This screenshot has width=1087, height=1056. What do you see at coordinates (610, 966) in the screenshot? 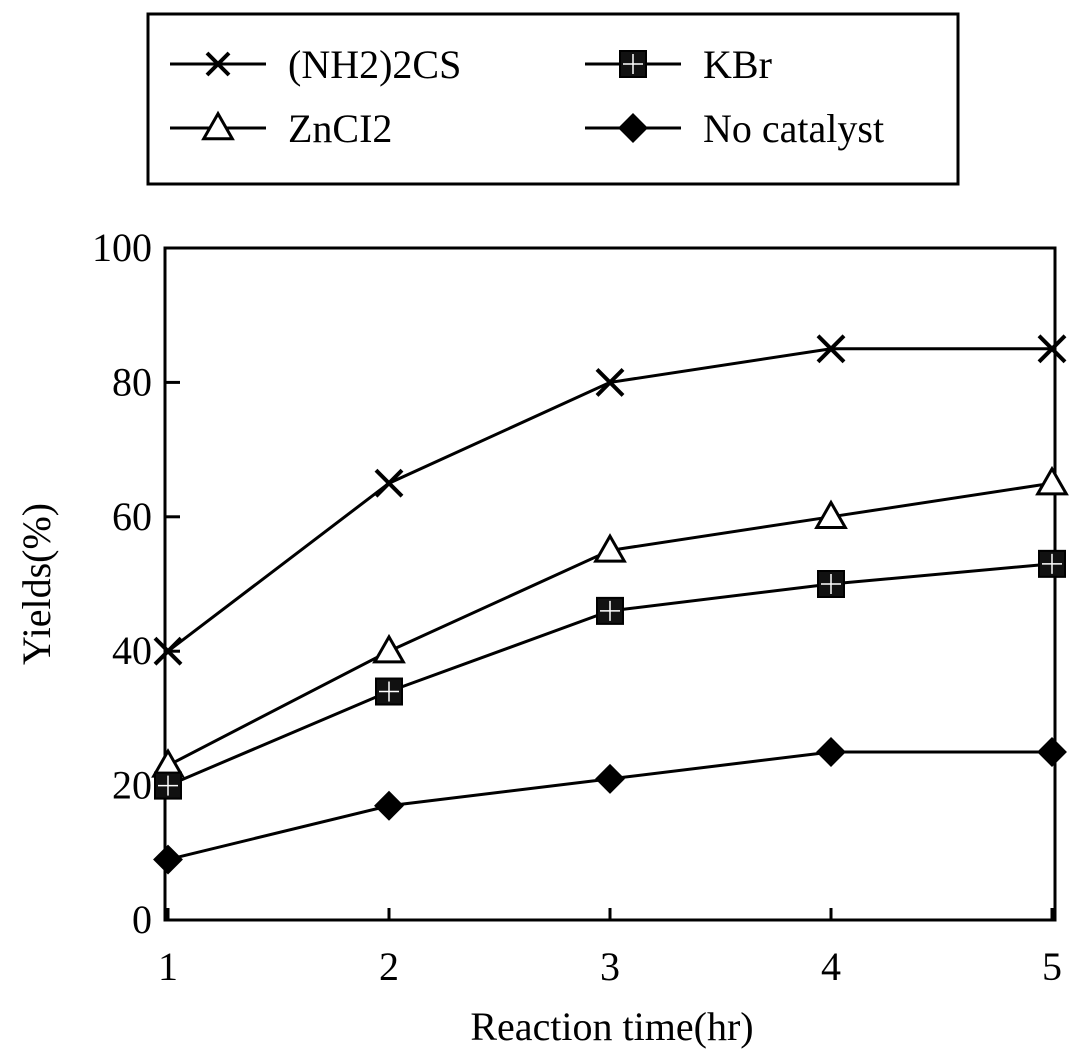
I see `x-tick-label: 3` at bounding box center [610, 966].